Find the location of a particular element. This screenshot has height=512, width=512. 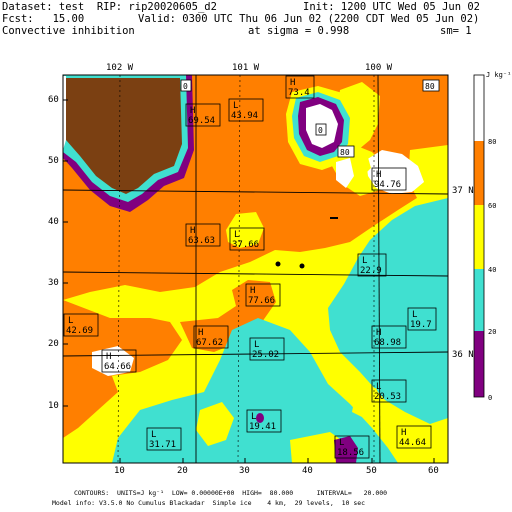

marker-value: 63.63 is located at coordinates (201, 241).